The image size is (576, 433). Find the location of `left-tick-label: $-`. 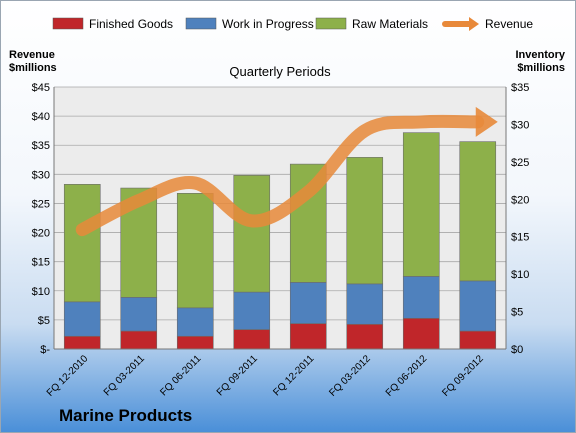

left-tick-label: $- is located at coordinates (45, 350).